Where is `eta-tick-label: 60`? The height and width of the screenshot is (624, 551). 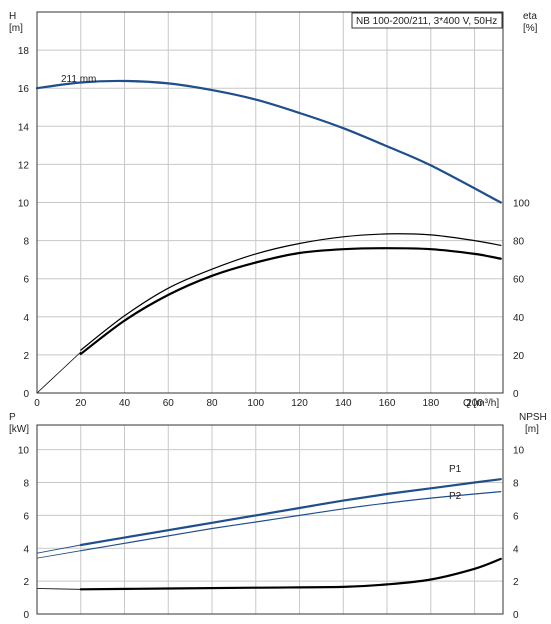
eta-tick-label: 60 is located at coordinates (519, 280).